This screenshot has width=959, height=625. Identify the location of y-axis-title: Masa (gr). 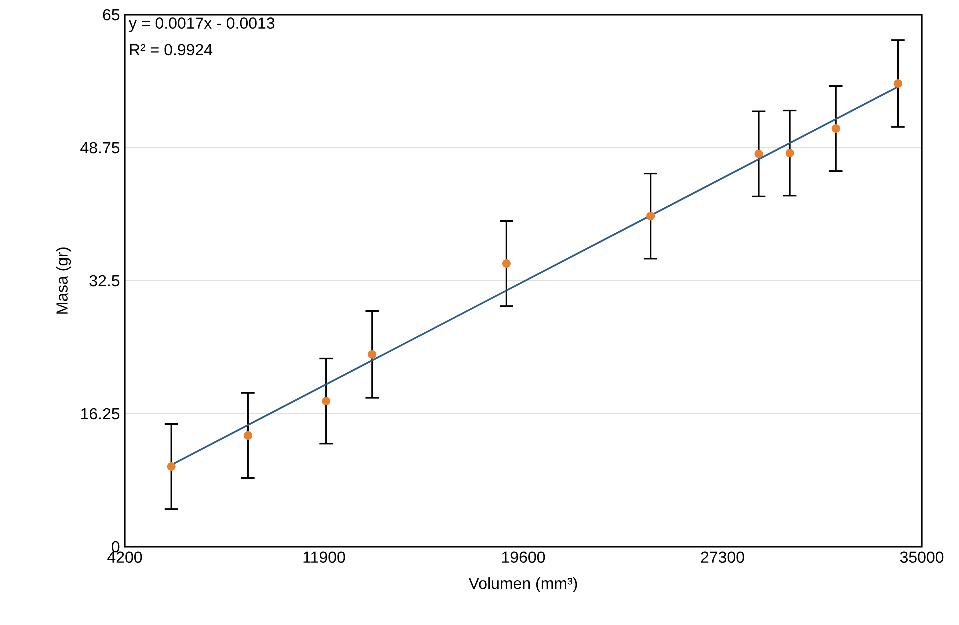
(64, 281).